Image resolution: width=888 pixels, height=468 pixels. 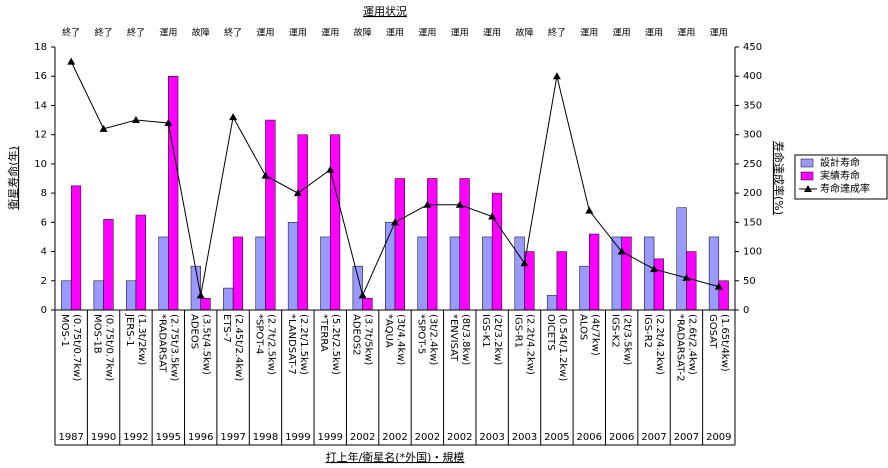 What do you see at coordinates (103, 437) in the screenshot?
I see `x-tick-year: 1990` at bounding box center [103, 437].